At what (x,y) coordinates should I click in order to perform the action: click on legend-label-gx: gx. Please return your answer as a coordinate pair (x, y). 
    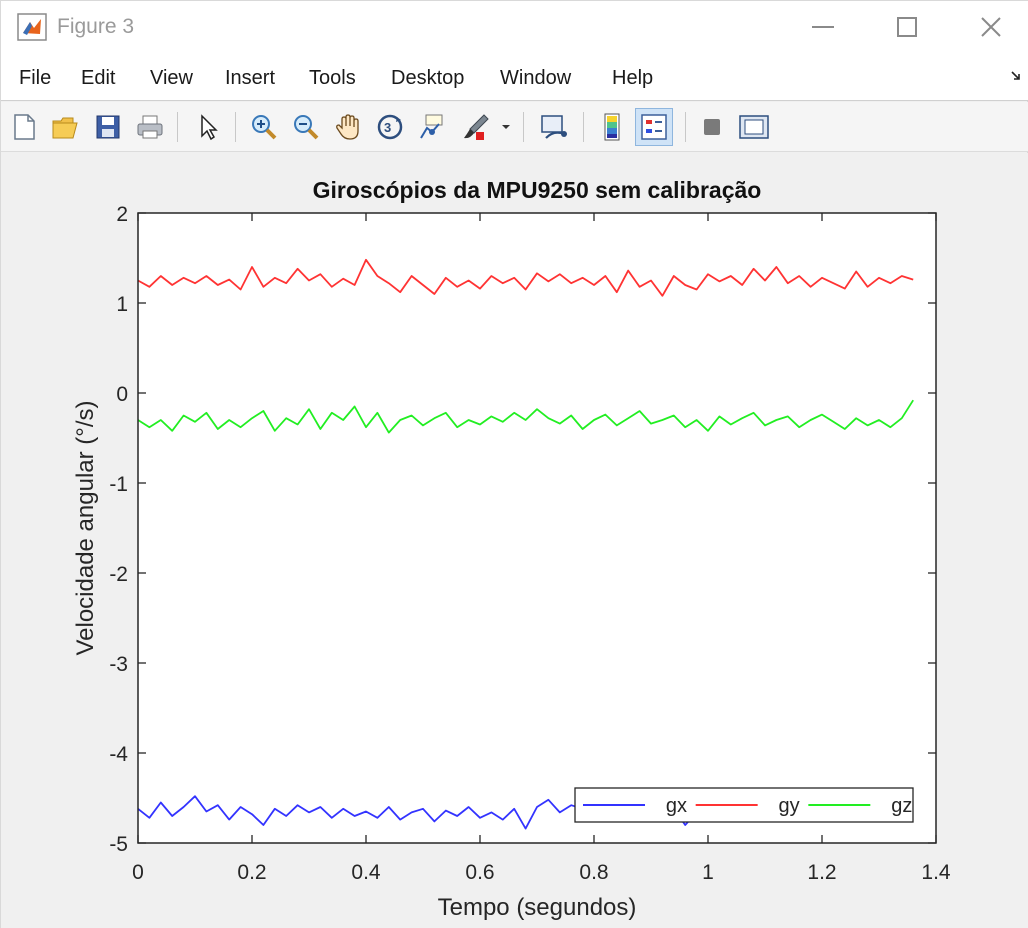
    Looking at the image, I should click on (676, 806).